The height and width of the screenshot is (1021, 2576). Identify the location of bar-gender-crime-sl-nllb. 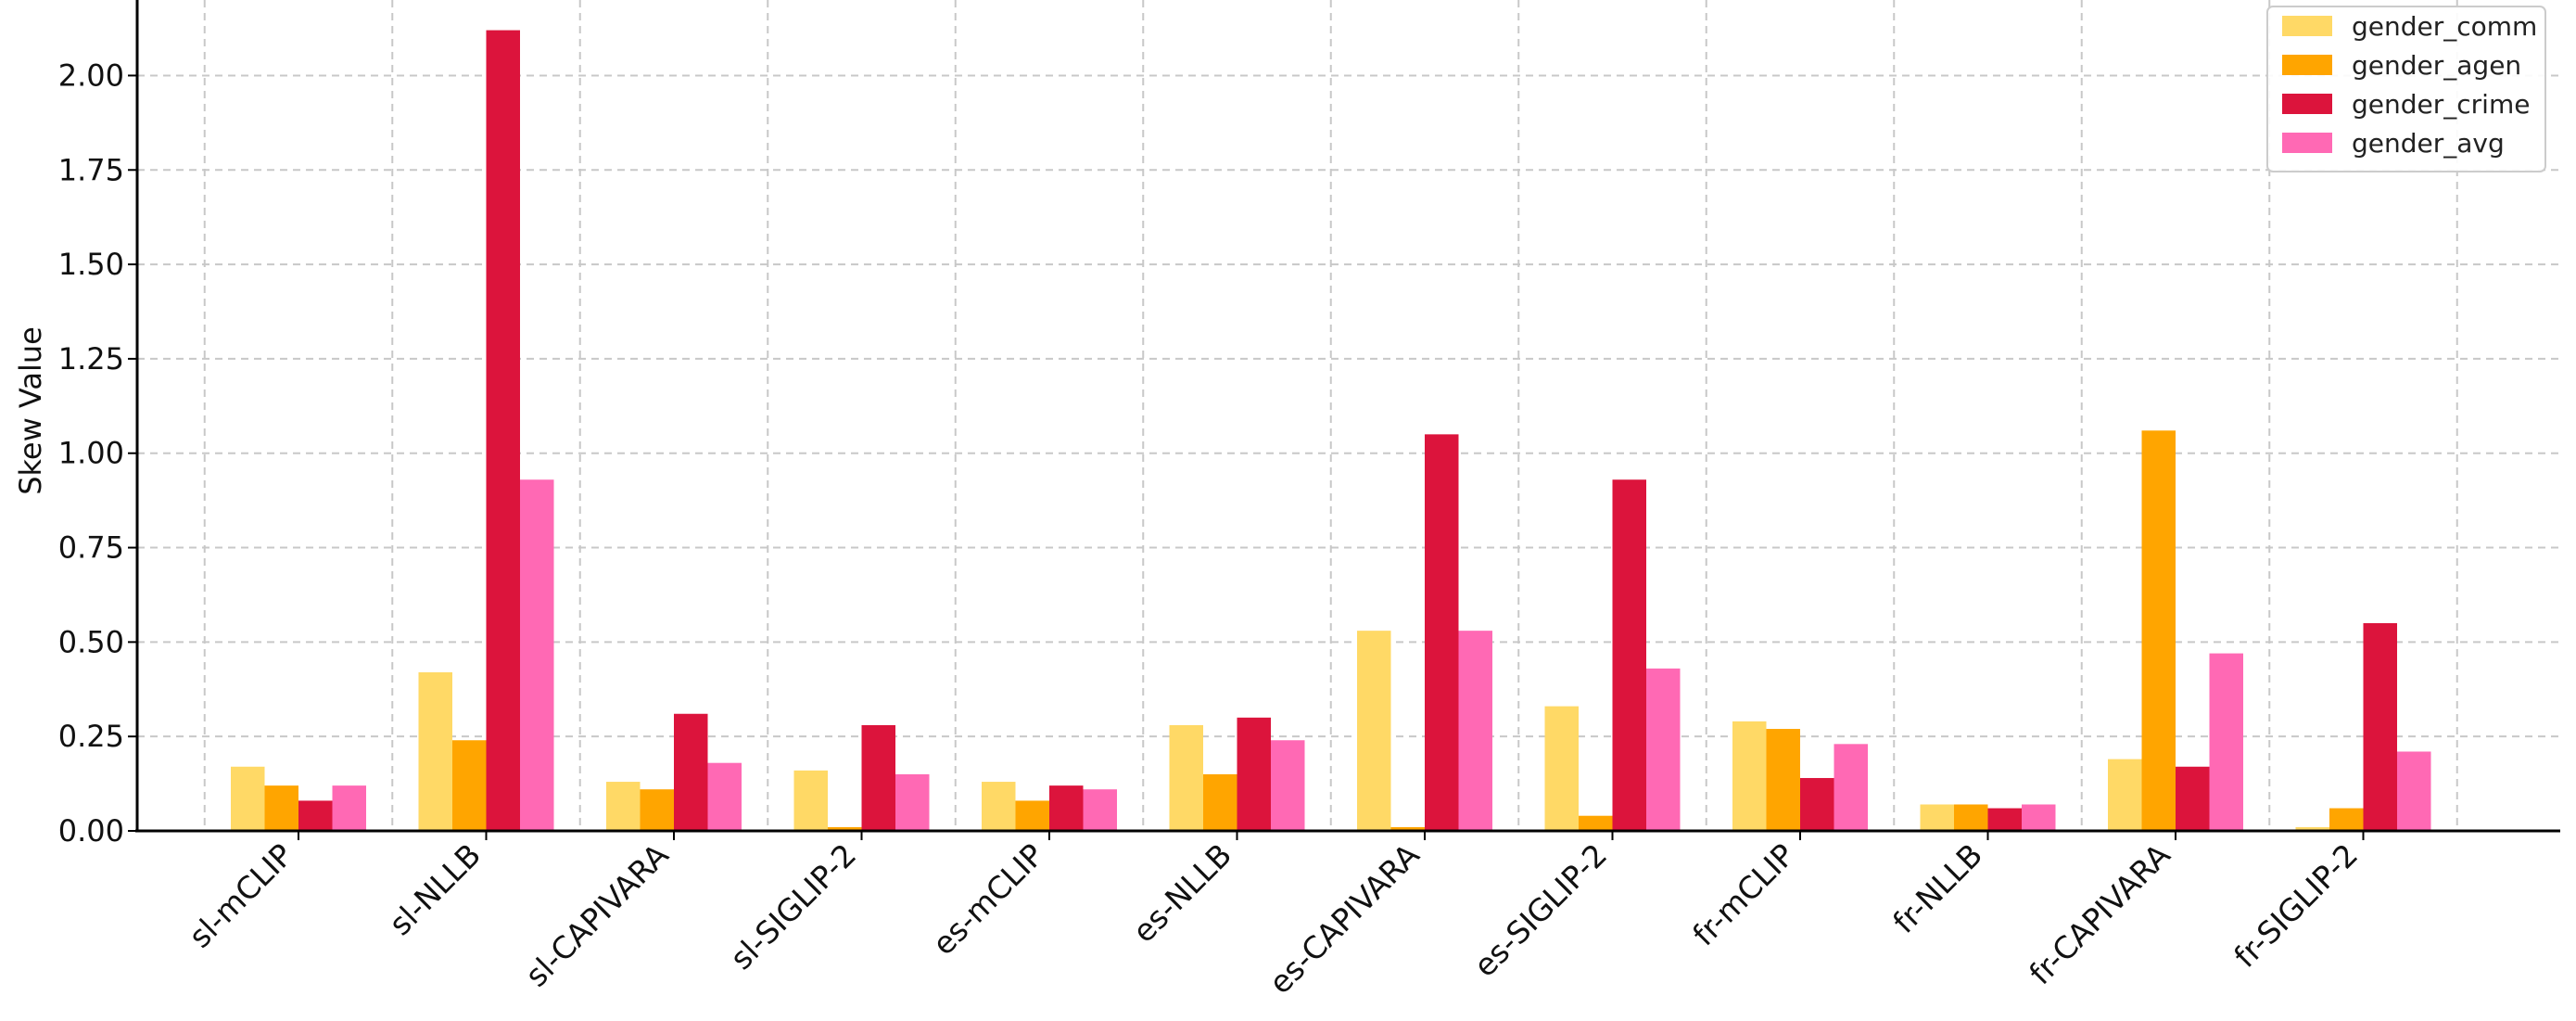
(503, 430).